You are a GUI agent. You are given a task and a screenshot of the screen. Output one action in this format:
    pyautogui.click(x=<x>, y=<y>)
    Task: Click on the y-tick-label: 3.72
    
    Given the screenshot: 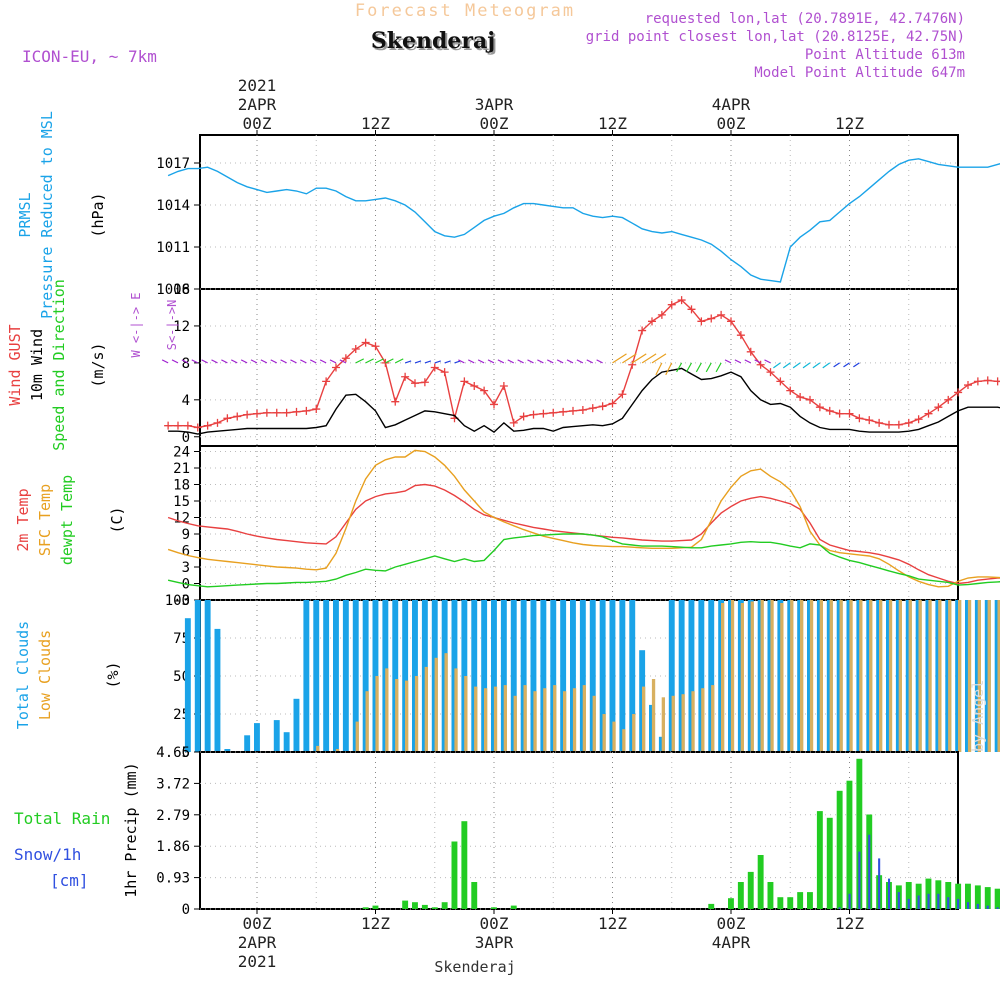 What is the action you would take?
    pyautogui.click(x=173, y=784)
    